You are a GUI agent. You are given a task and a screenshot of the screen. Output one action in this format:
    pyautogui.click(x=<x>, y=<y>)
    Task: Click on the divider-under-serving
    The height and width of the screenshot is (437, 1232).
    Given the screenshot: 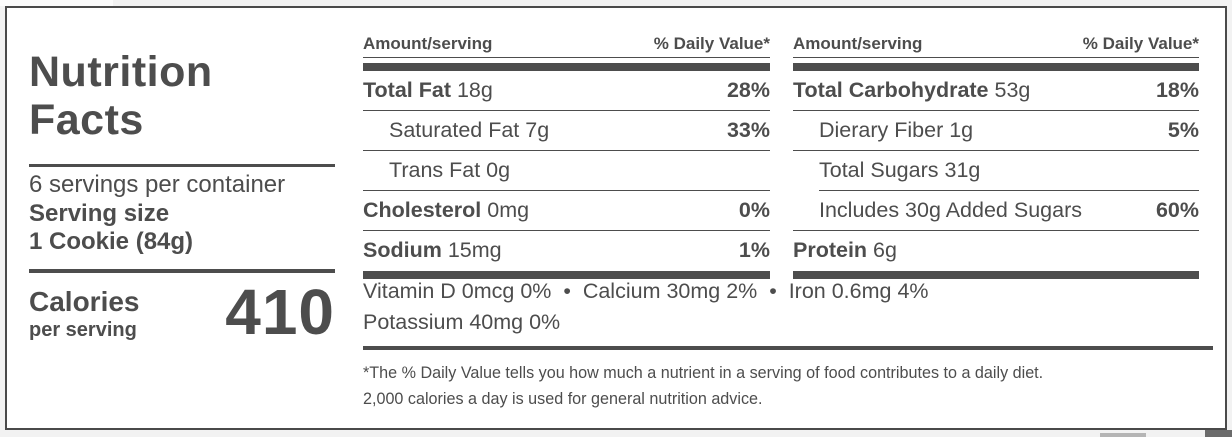 What is the action you would take?
    pyautogui.click(x=182, y=271)
    